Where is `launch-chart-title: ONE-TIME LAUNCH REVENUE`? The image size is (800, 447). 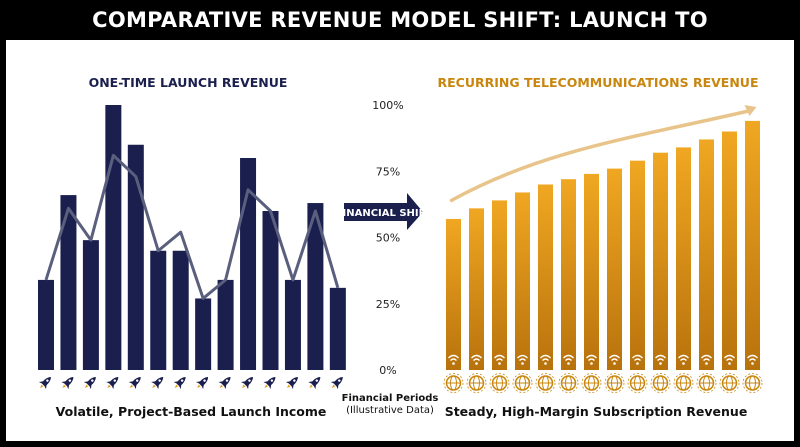
launch-chart-title: ONE-TIME LAUNCH REVENUE is located at coordinates (188, 82).